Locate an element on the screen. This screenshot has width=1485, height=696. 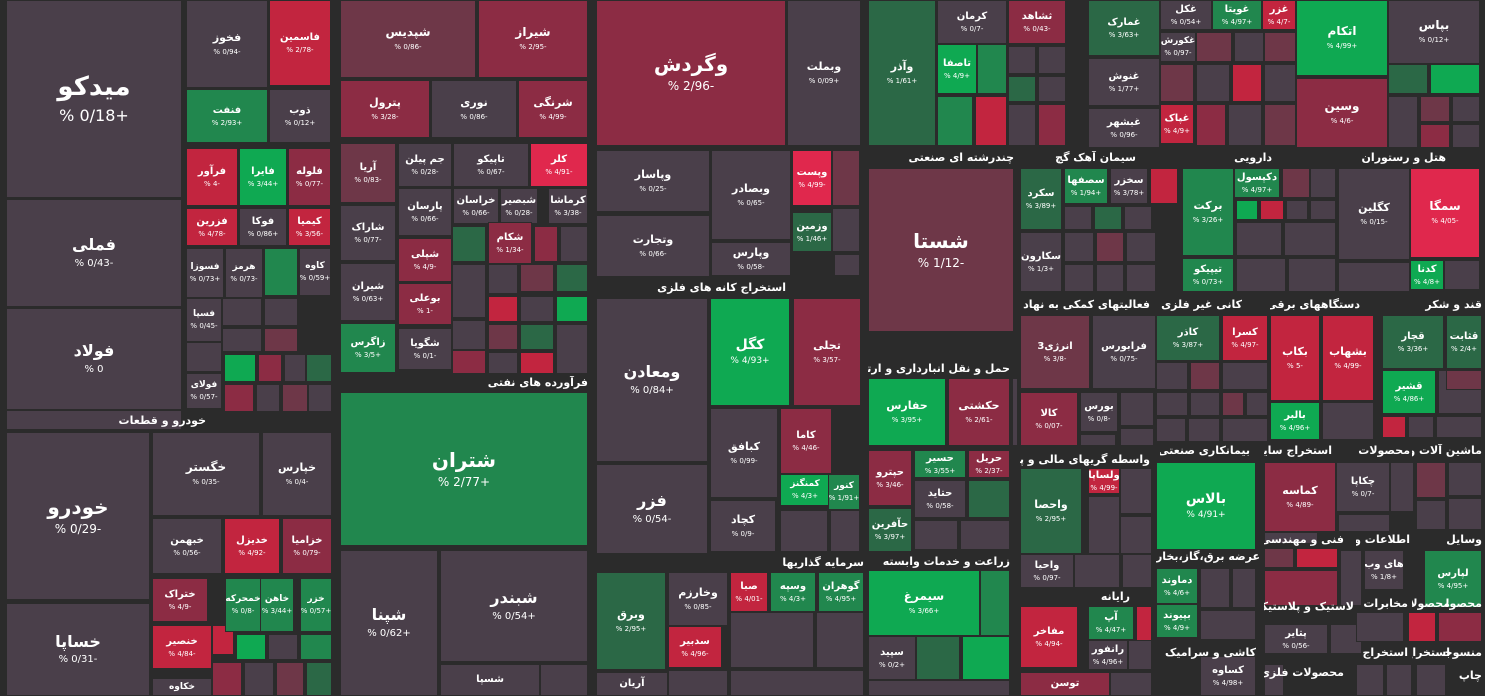
stock-tile: کاما -4/46 % is located at coordinates (806, 441).